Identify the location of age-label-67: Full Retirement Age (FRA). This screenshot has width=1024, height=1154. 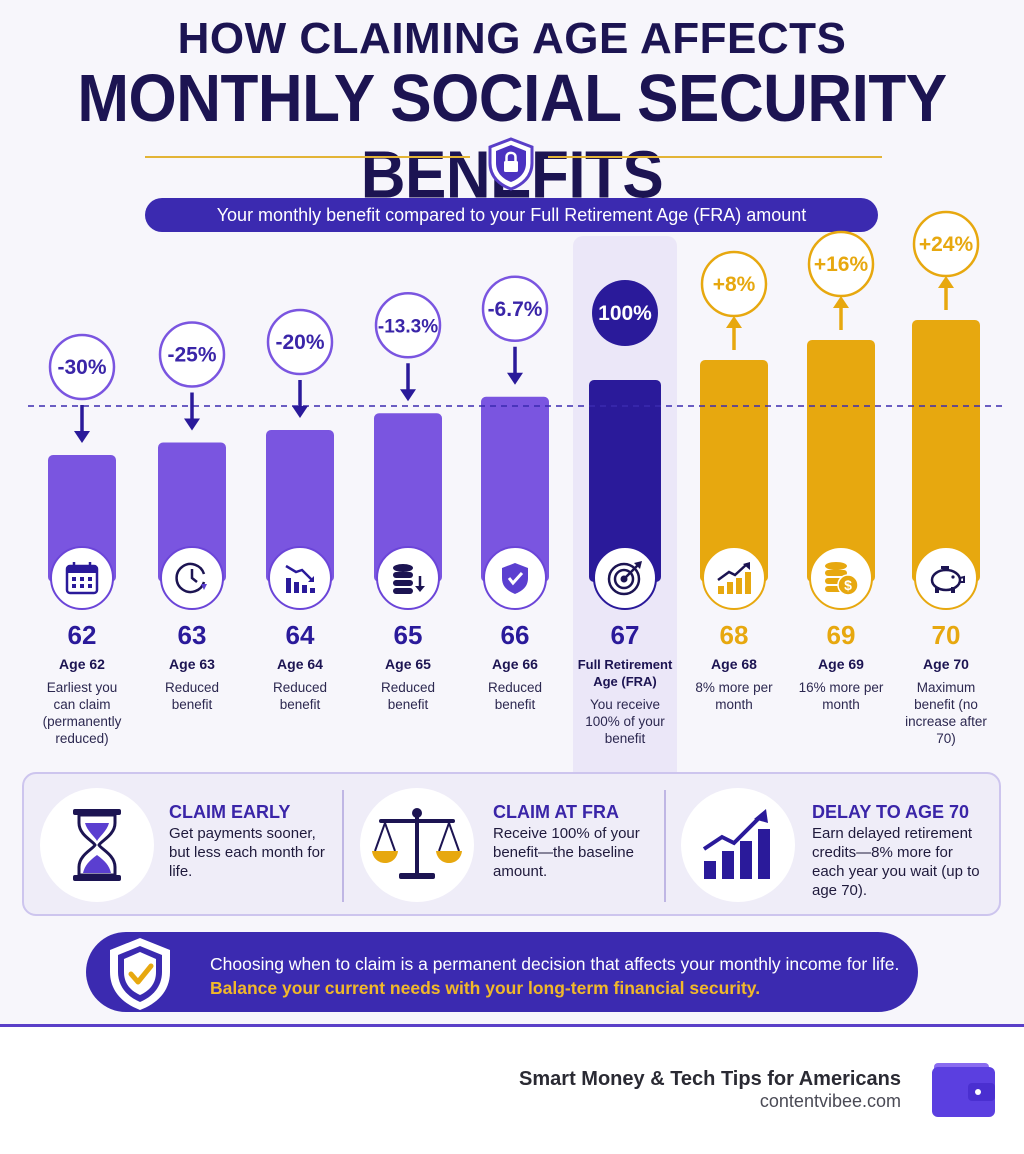
(625, 673).